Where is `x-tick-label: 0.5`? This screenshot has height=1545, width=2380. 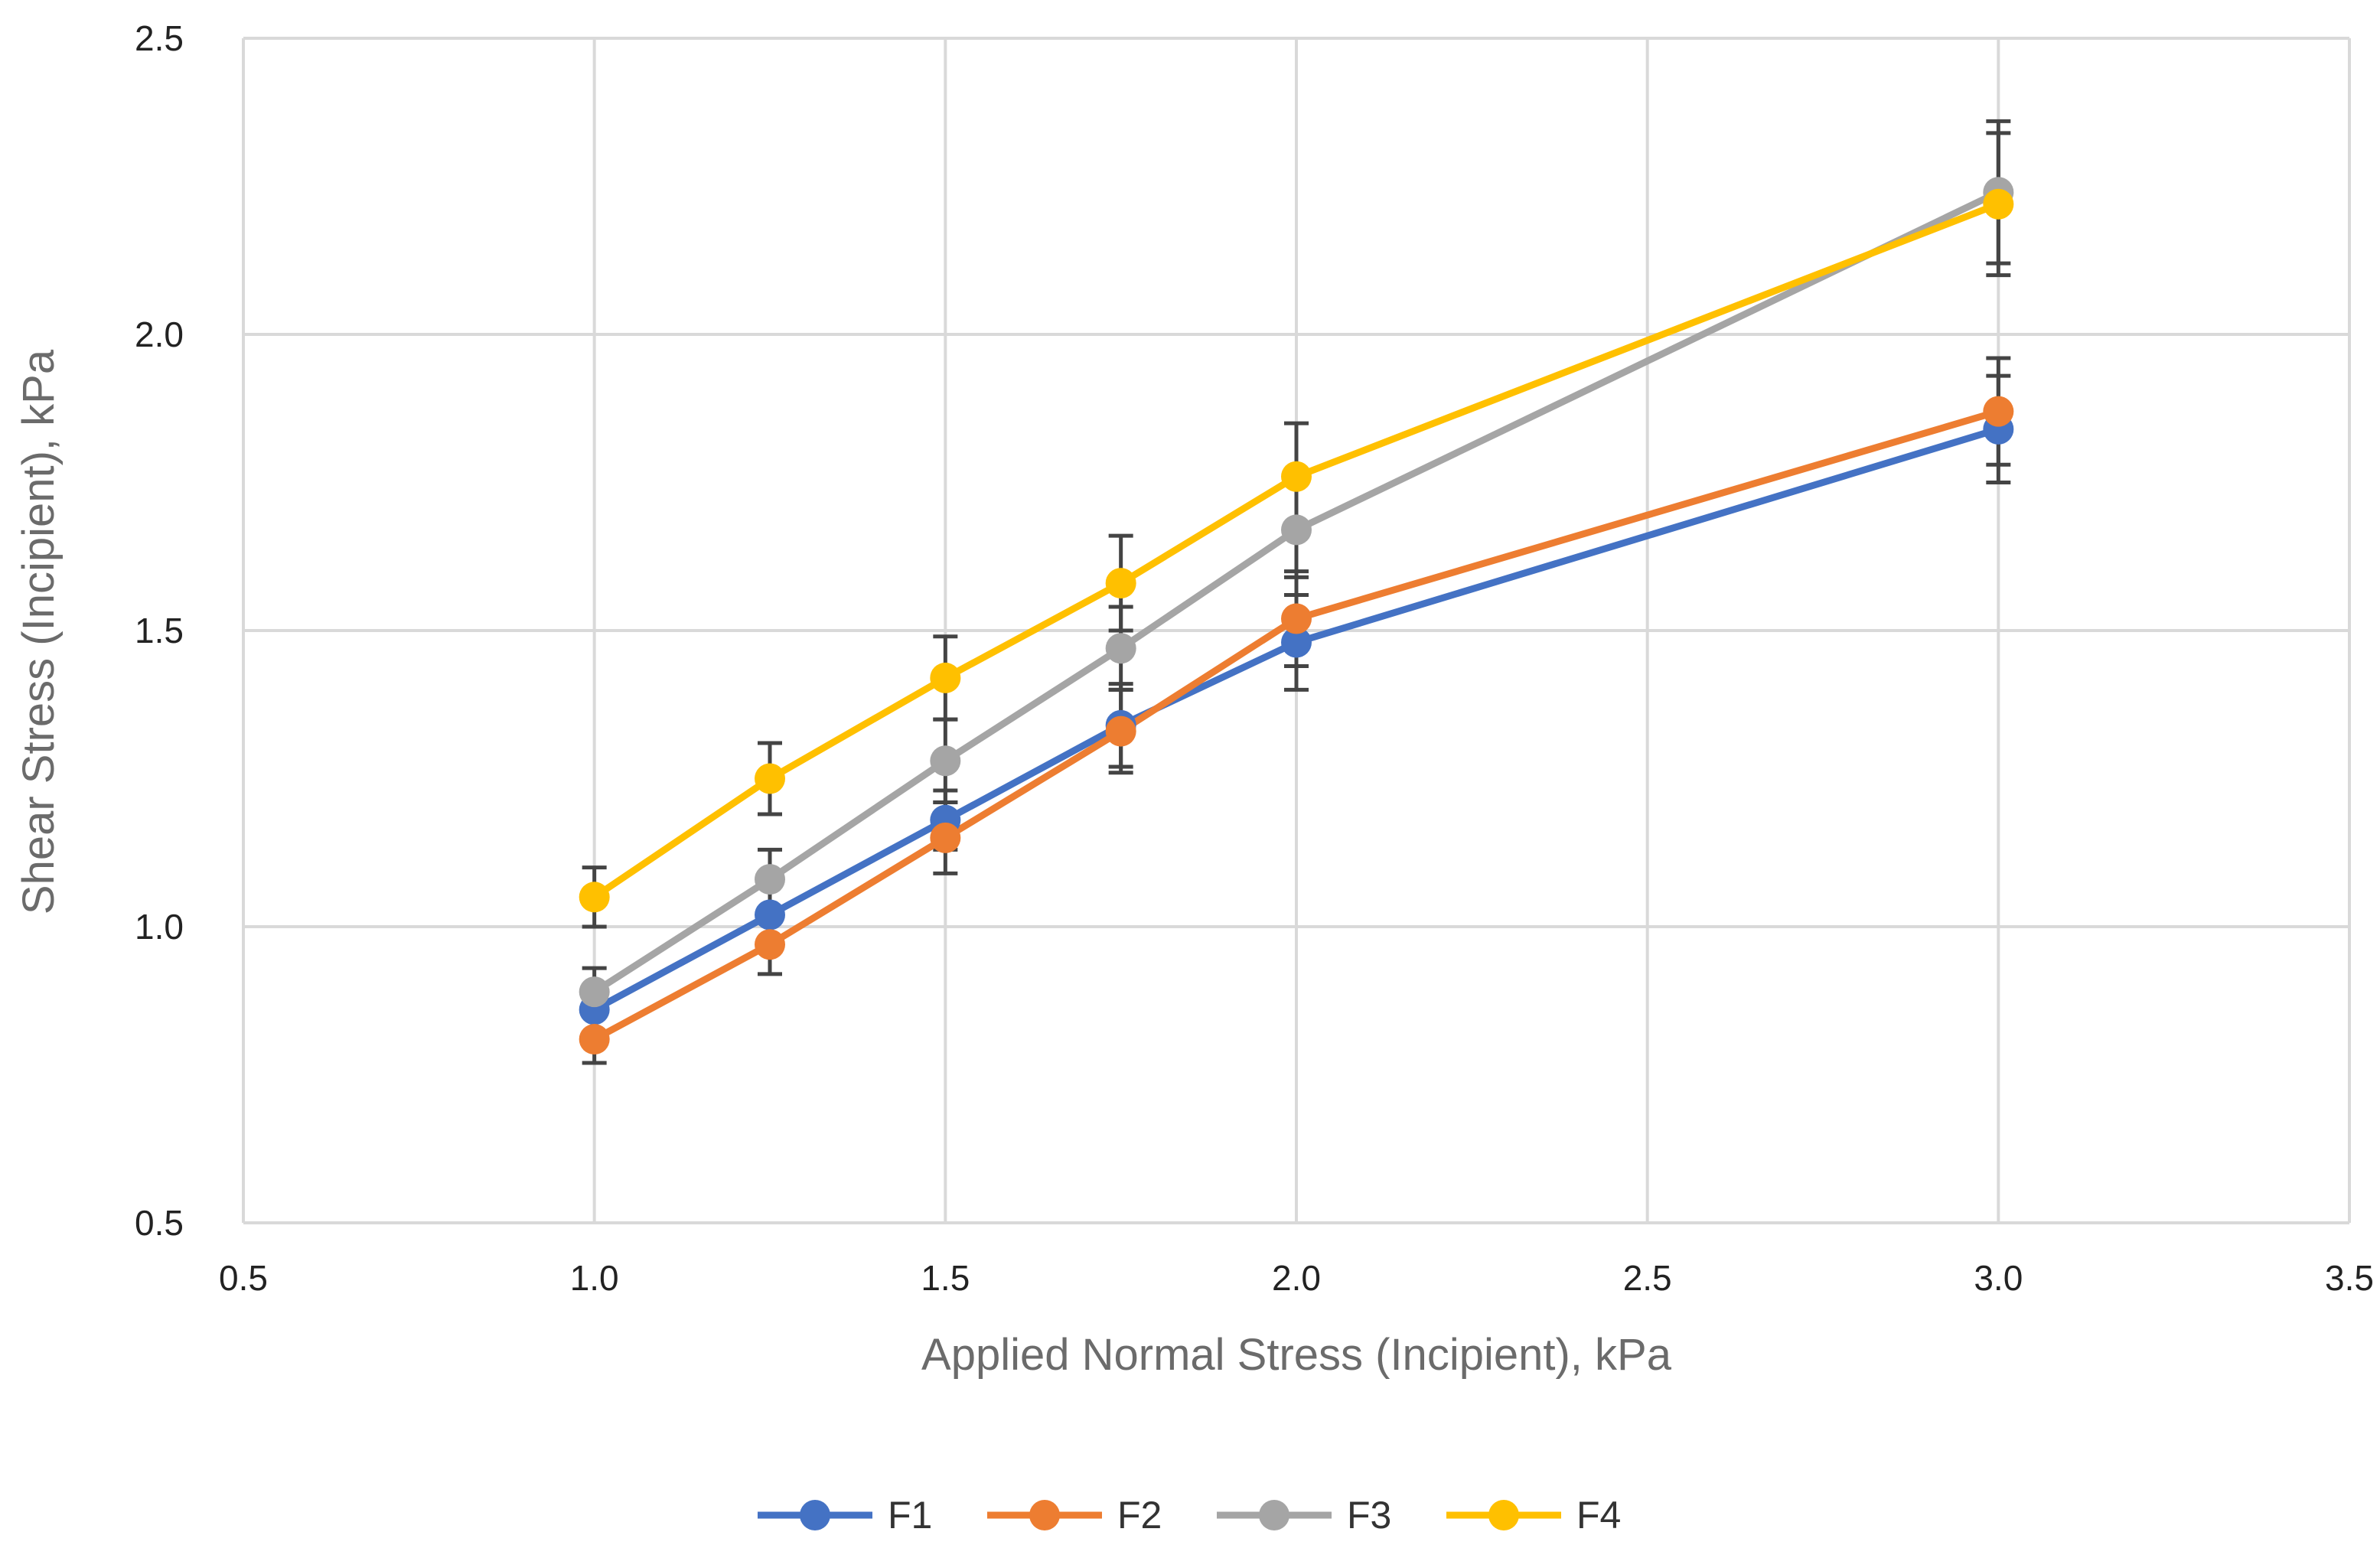 x-tick-label: 0.5 is located at coordinates (243, 1278).